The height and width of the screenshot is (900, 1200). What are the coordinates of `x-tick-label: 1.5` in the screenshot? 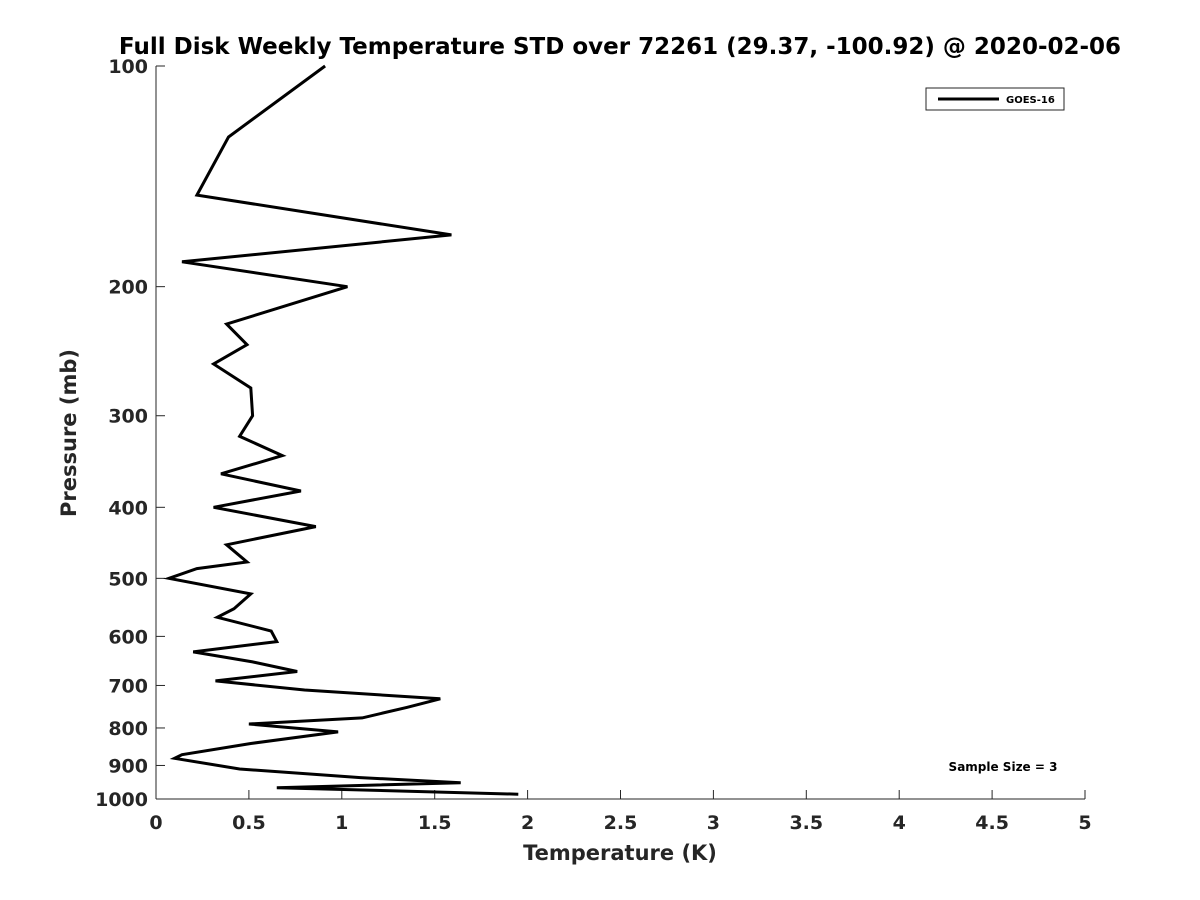 It's located at (435, 823).